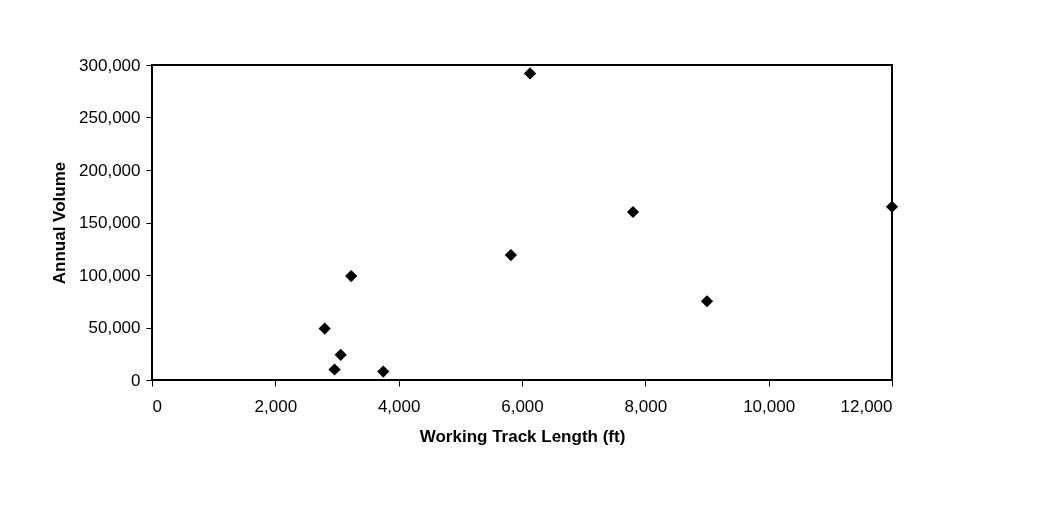 The height and width of the screenshot is (517, 1047). Describe the element at coordinates (110, 275) in the screenshot. I see `y-tick-label: 100,000` at that location.